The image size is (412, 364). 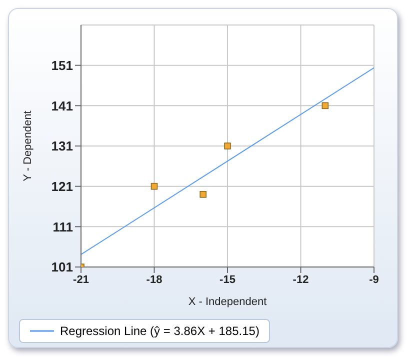 What do you see at coordinates (62, 267) in the screenshot?
I see `y-tick-label: 101` at bounding box center [62, 267].